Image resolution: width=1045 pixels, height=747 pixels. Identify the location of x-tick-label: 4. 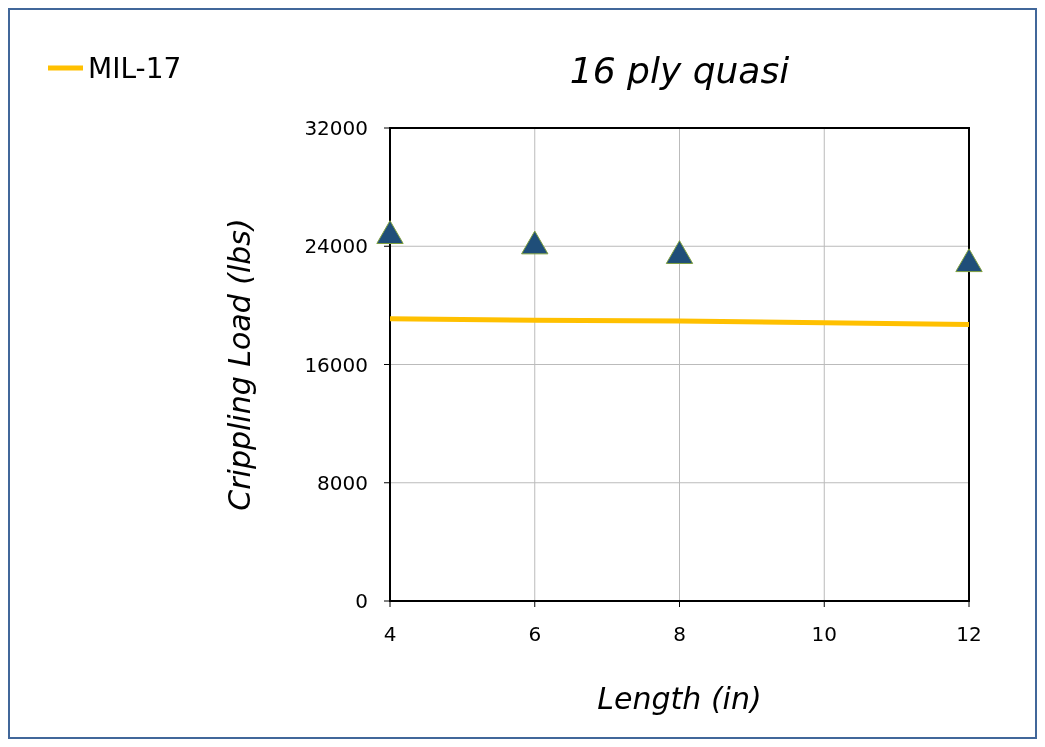
(390, 634).